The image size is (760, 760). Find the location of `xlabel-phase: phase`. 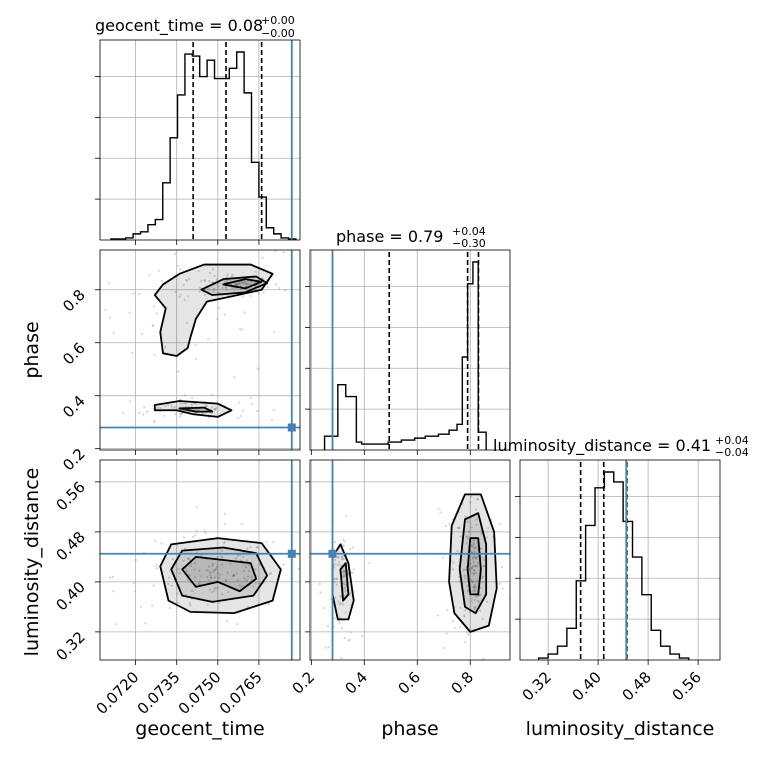

xlabel-phase: phase is located at coordinates (409, 729).